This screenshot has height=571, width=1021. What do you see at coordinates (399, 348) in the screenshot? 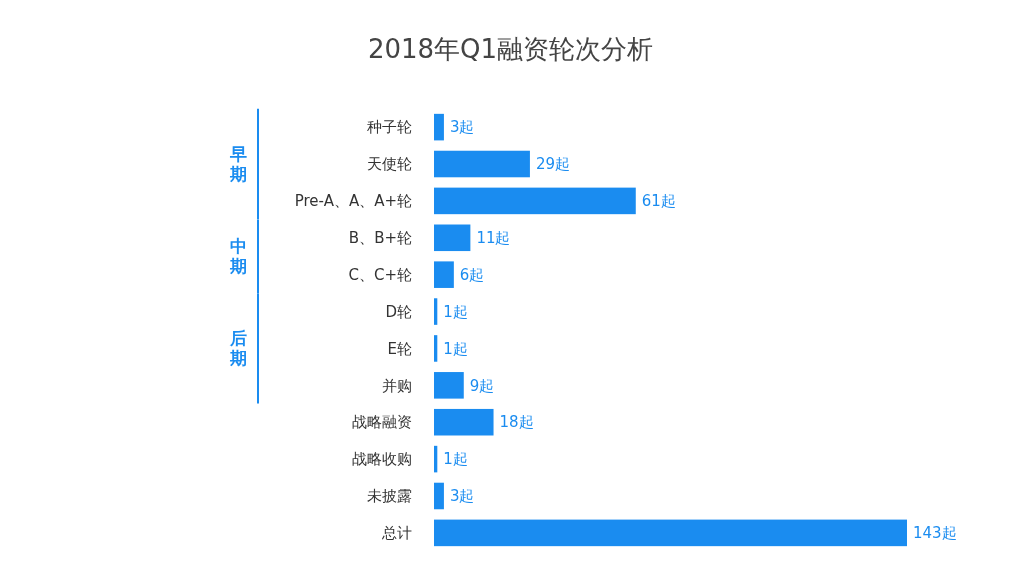
I see `y-tick-label: E轮` at bounding box center [399, 348].